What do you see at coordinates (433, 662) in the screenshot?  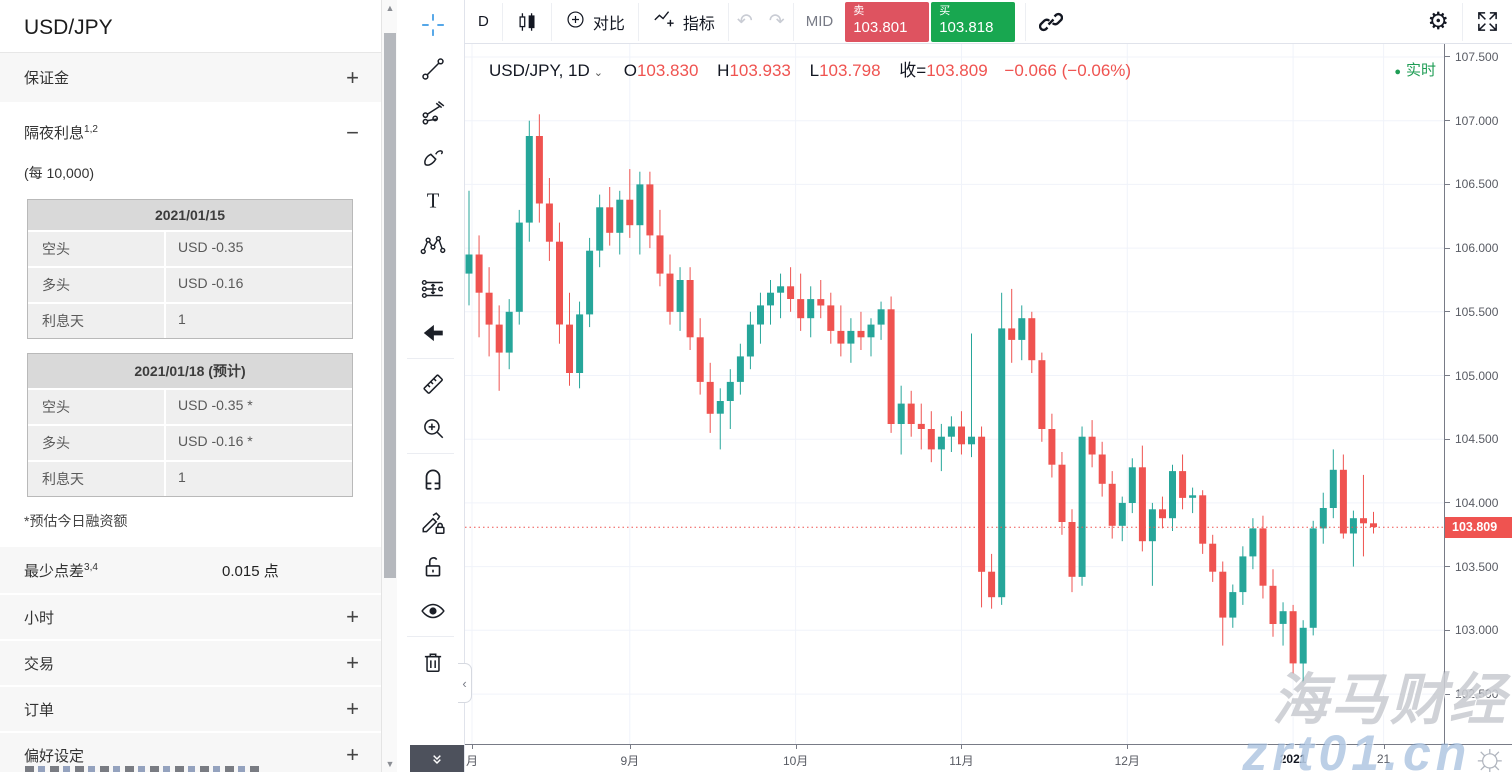 I see `remove-all-icon` at bounding box center [433, 662].